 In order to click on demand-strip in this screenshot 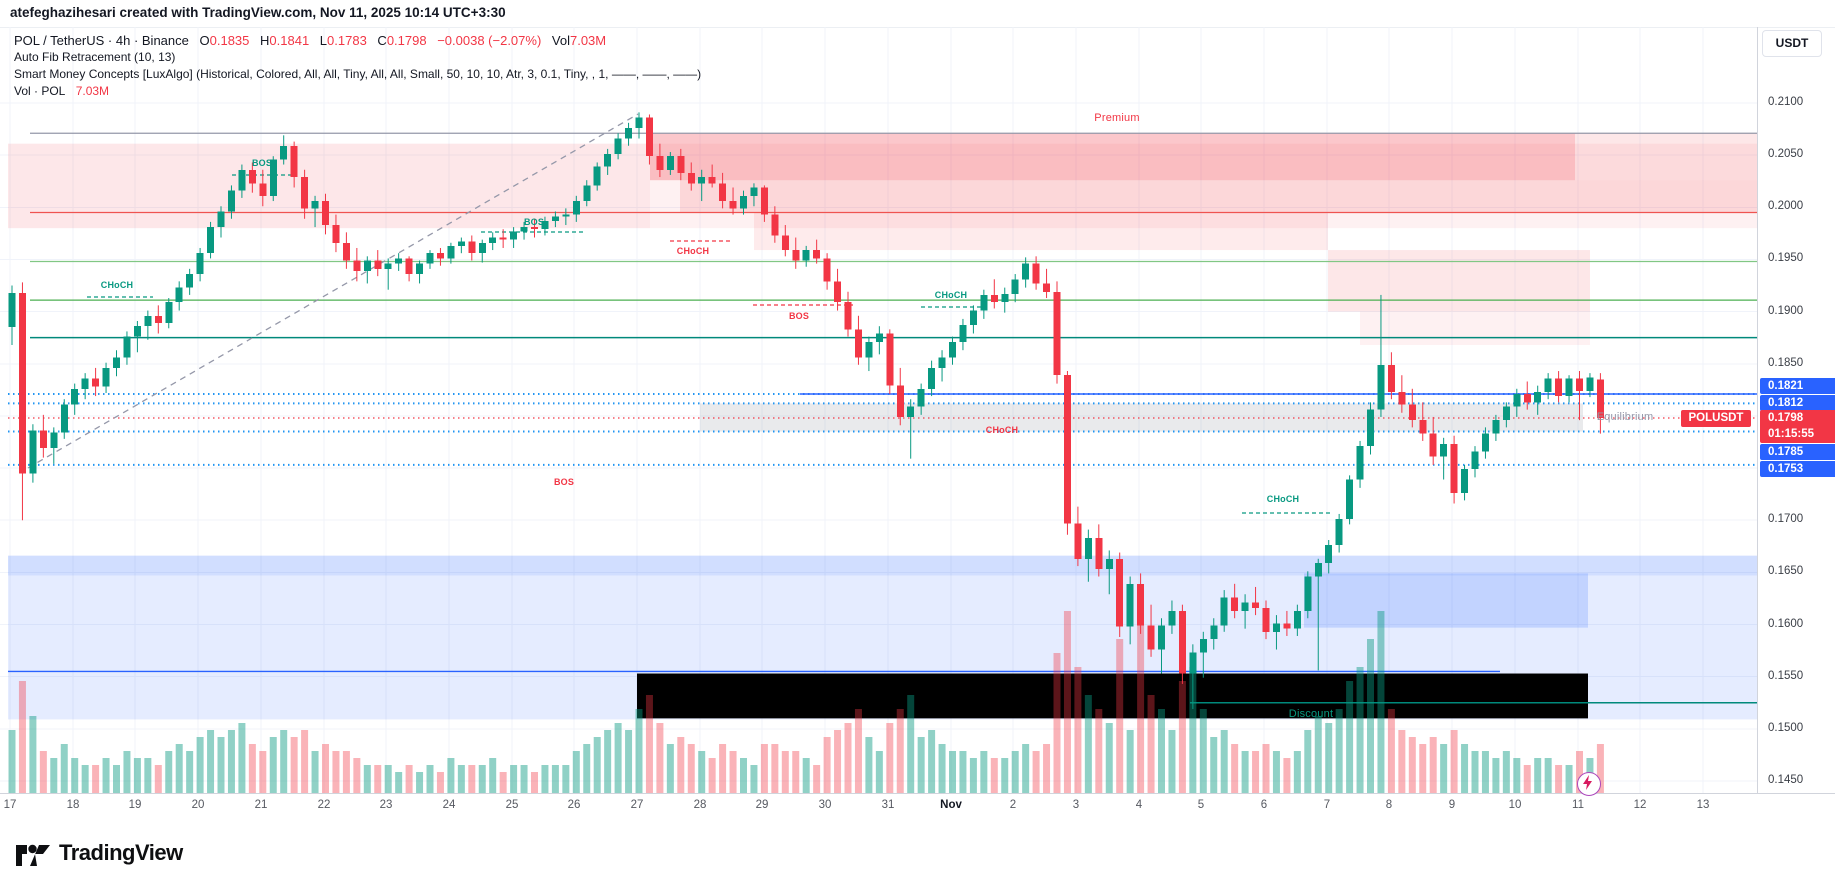, I will do `click(882, 565)`.